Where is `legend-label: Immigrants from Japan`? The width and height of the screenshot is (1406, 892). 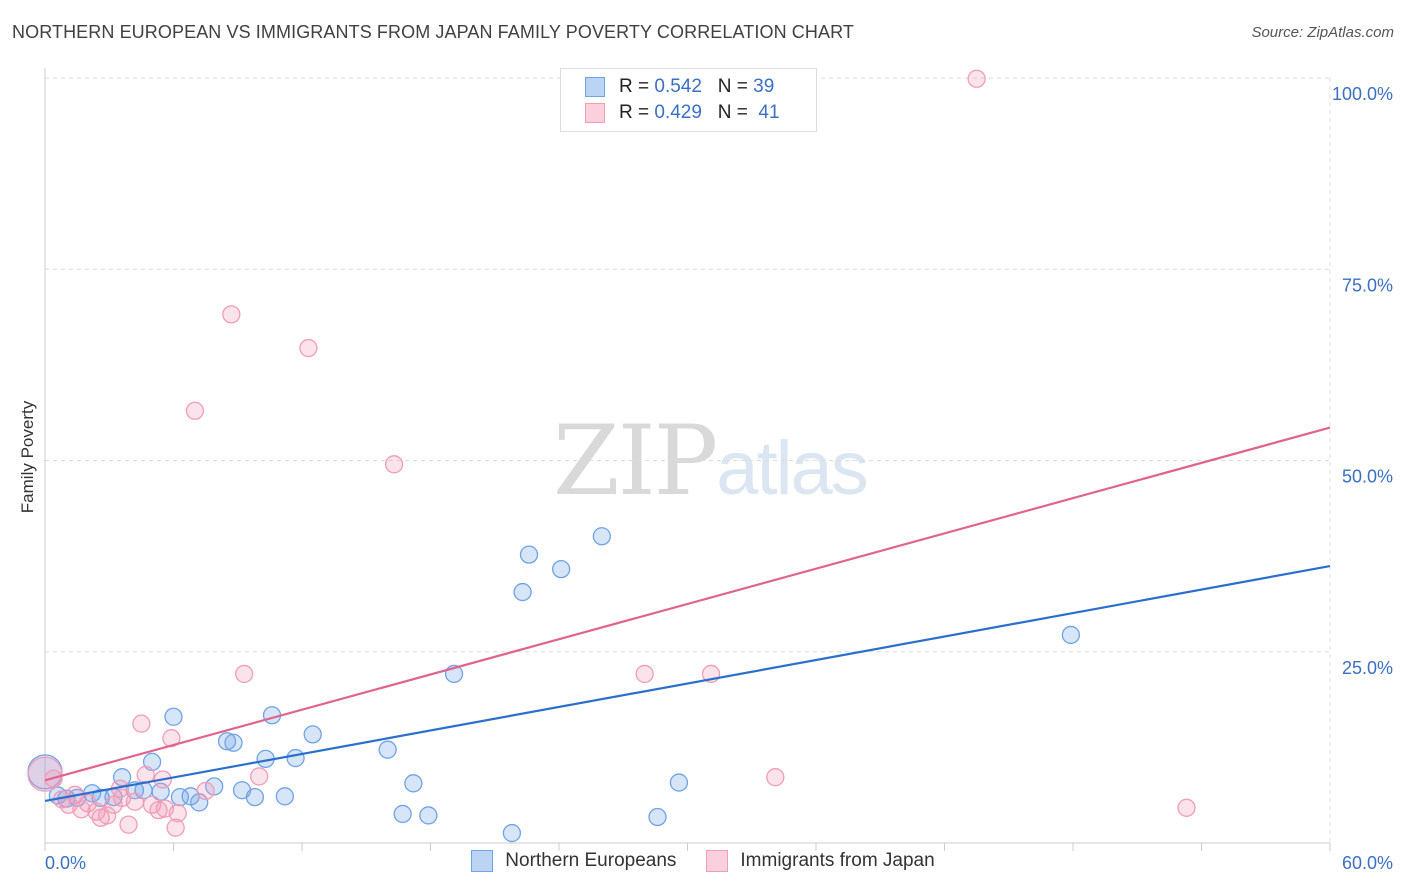
legend-label: Immigrants from Japan is located at coordinates (837, 860).